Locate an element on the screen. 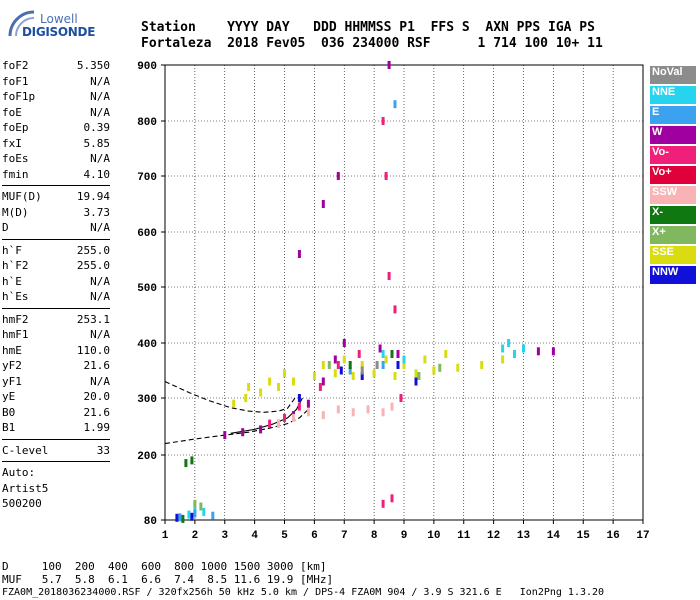 This screenshot has width=700, height=600. param-name: yF2 is located at coordinates (12, 365).